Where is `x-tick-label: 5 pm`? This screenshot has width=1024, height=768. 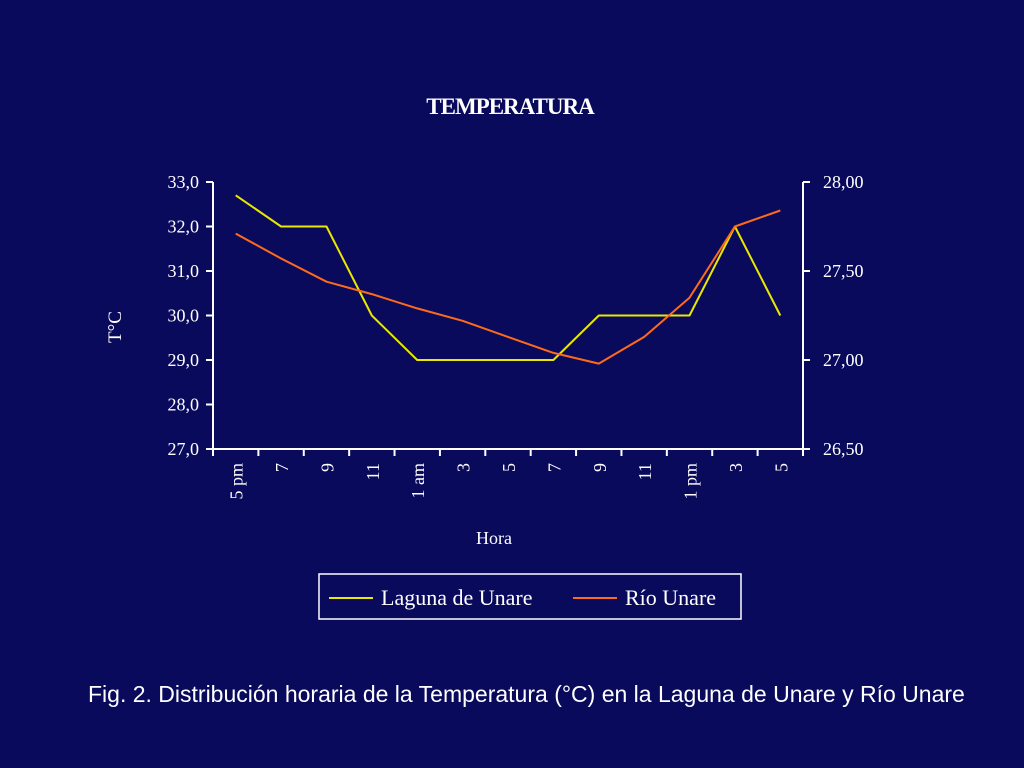 x-tick-label: 5 pm is located at coordinates (237, 481).